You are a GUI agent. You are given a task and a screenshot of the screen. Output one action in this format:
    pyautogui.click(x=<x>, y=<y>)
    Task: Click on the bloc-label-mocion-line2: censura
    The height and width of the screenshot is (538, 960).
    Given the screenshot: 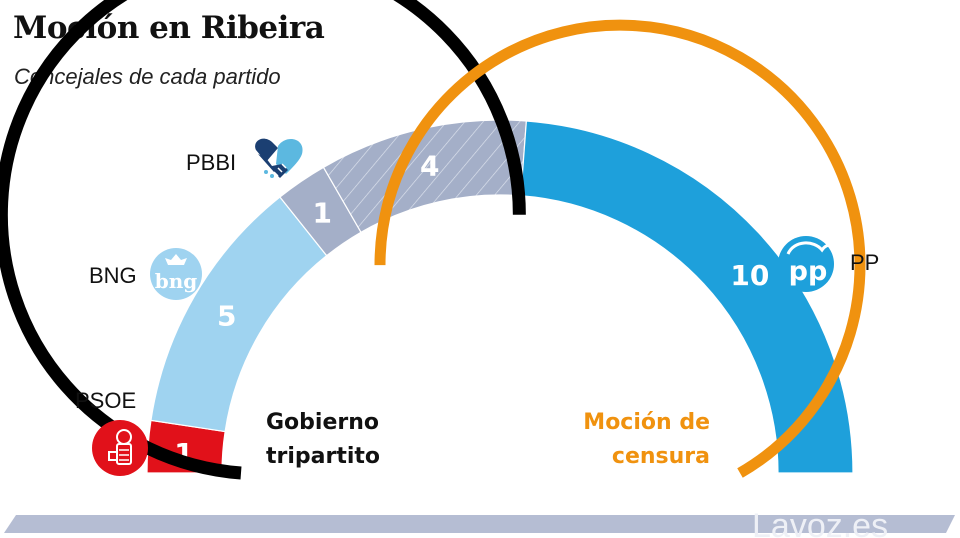 What is the action you would take?
    pyautogui.click(x=661, y=456)
    